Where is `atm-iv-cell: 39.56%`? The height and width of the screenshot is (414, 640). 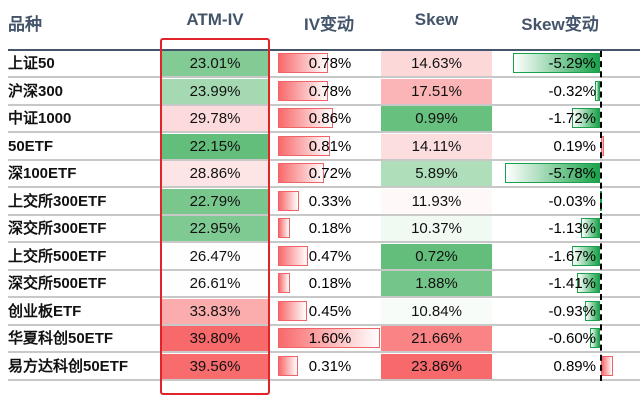 atm-iv-cell: 39.56% is located at coordinates (215, 366).